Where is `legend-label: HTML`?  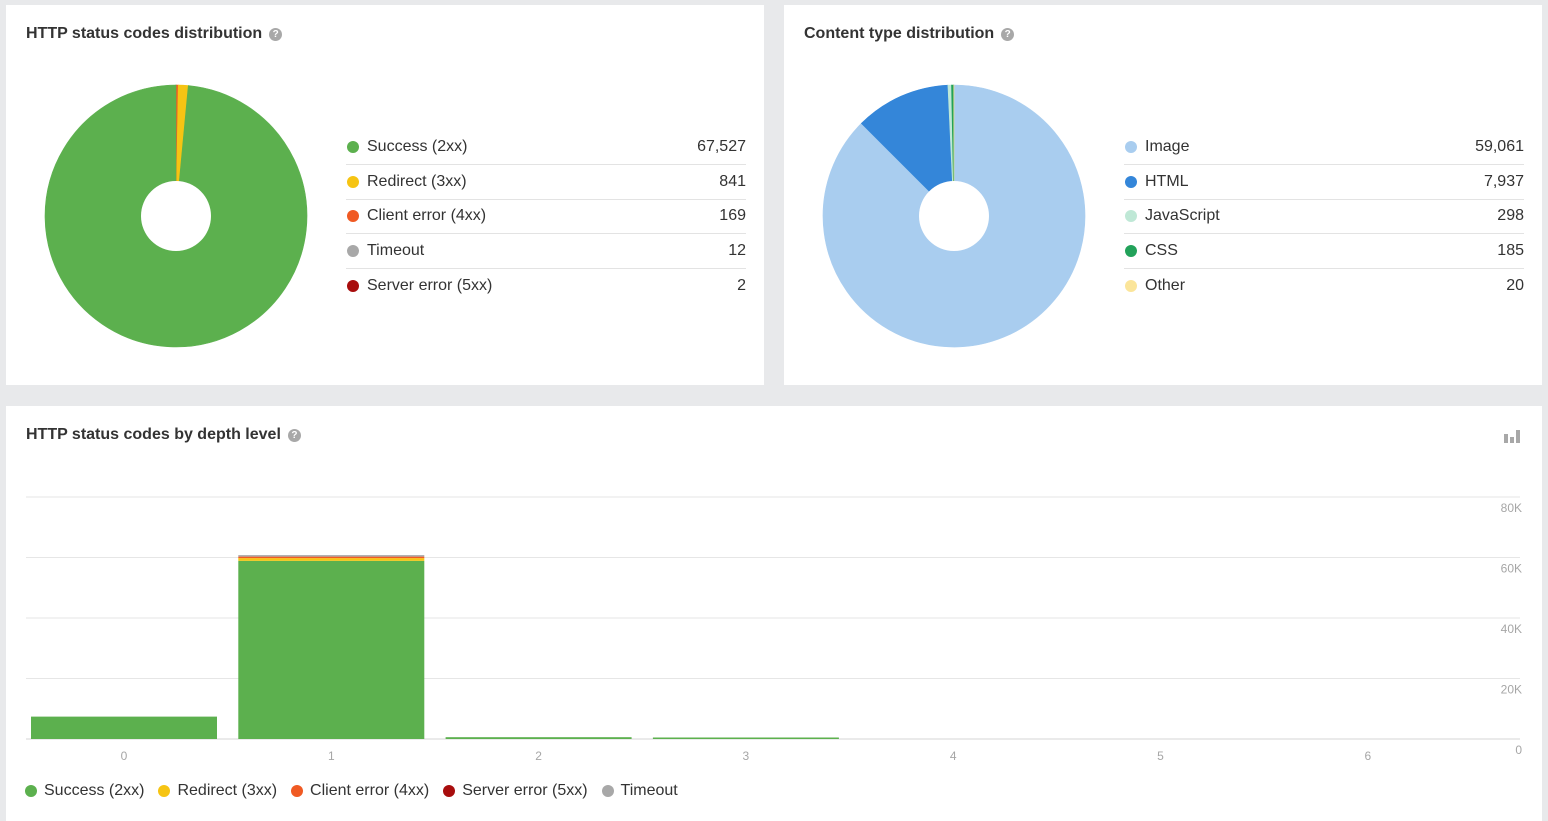
legend-label: HTML is located at coordinates (1167, 181).